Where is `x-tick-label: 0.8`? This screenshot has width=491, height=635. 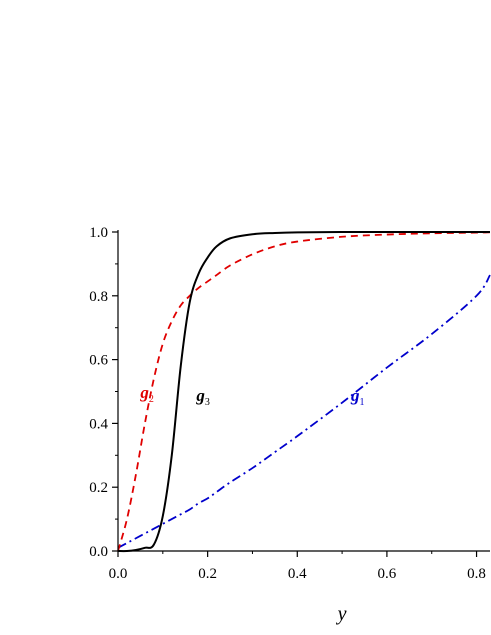
x-tick-label: 0.8 is located at coordinates (476, 574).